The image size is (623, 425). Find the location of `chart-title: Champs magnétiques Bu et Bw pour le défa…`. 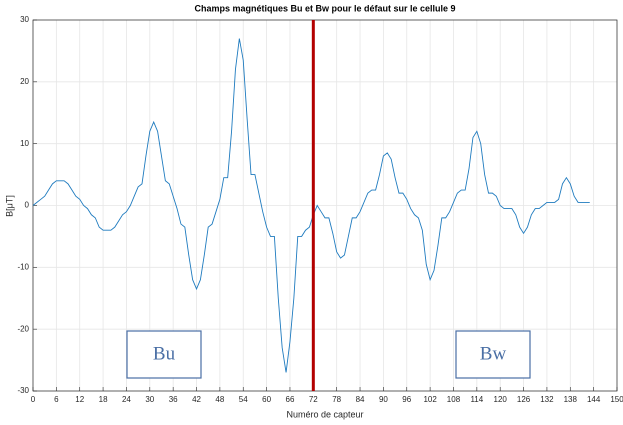

chart-title: Champs magnétiques Bu et Bw pour le défa… is located at coordinates (324, 8).